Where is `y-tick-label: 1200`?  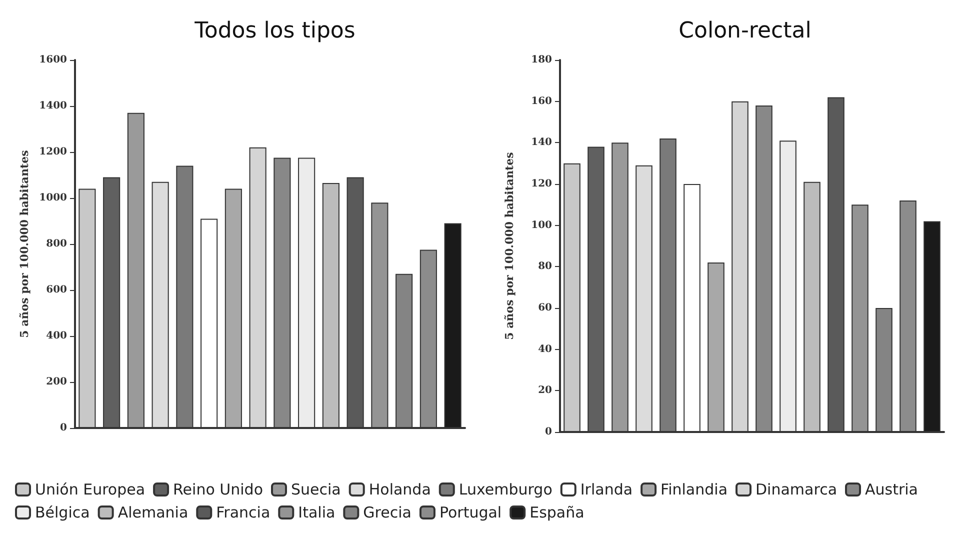 y-tick-label: 1200 is located at coordinates (53, 152).